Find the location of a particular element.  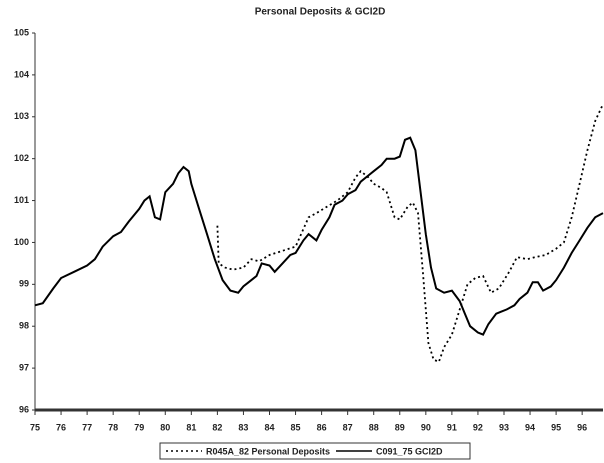

x-tick-label: 89 is located at coordinates (400, 427).